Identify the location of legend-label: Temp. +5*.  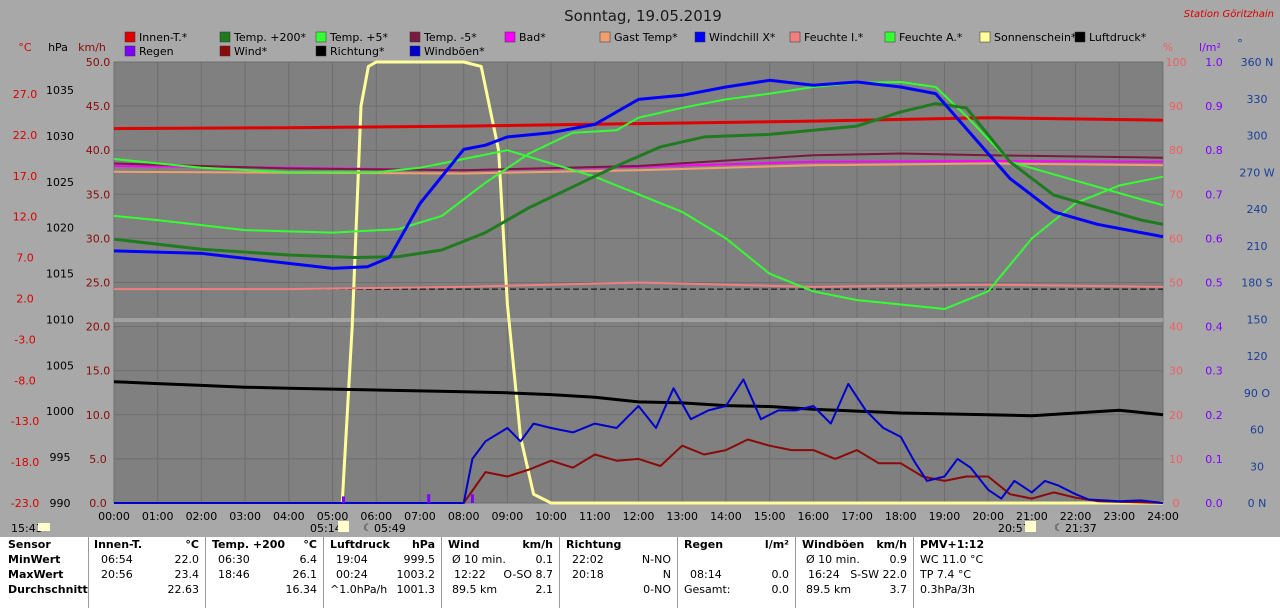
(359, 37).